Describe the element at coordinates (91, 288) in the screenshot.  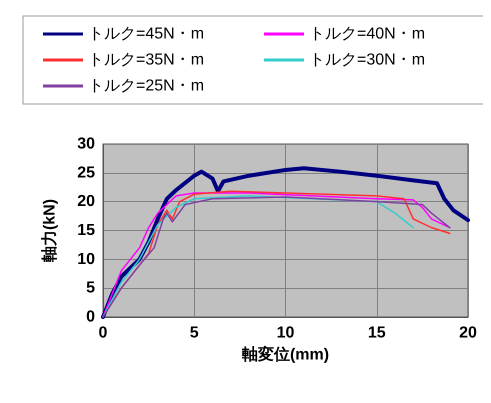
I see `y-tick-label: 5` at that location.